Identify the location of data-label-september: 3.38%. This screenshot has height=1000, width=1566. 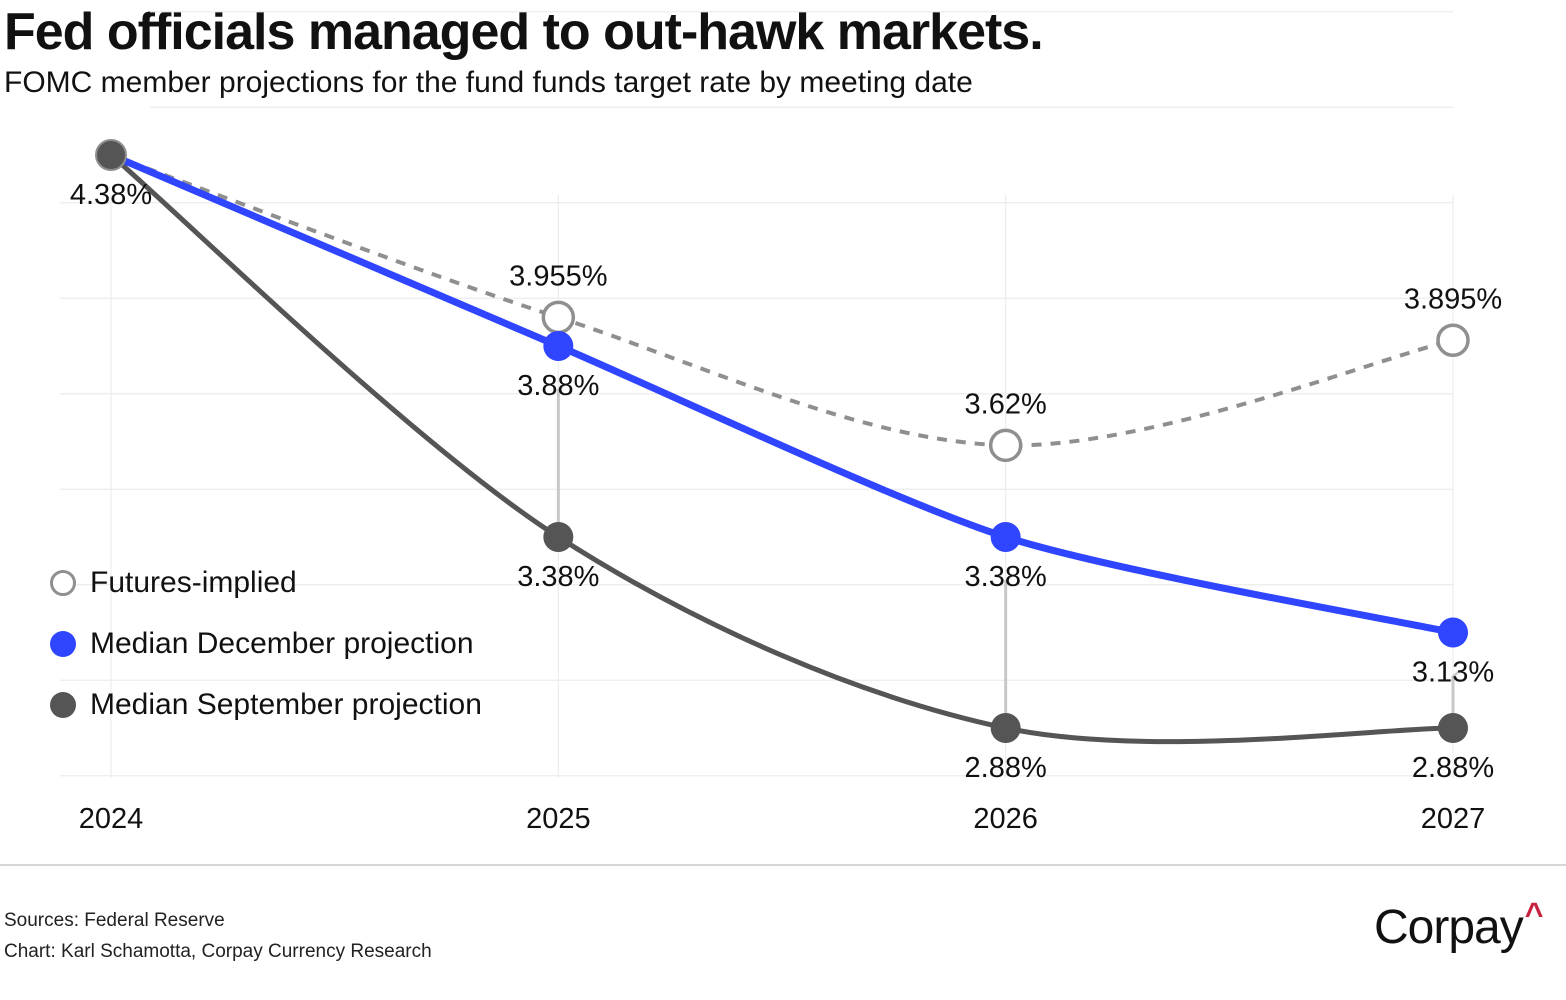
(558, 577).